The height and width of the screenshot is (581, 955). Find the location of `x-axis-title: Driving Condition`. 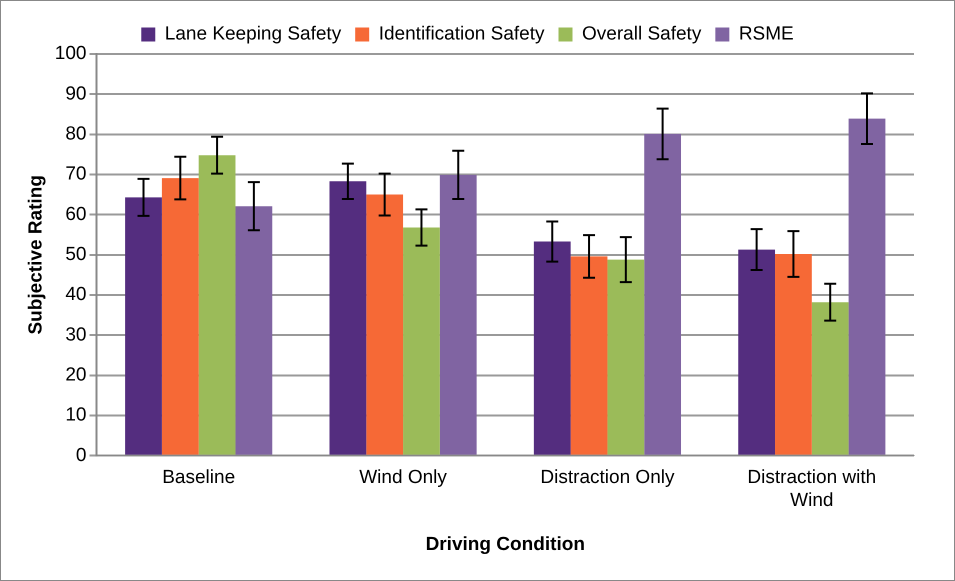

x-axis-title: Driving Condition is located at coordinates (505, 544).